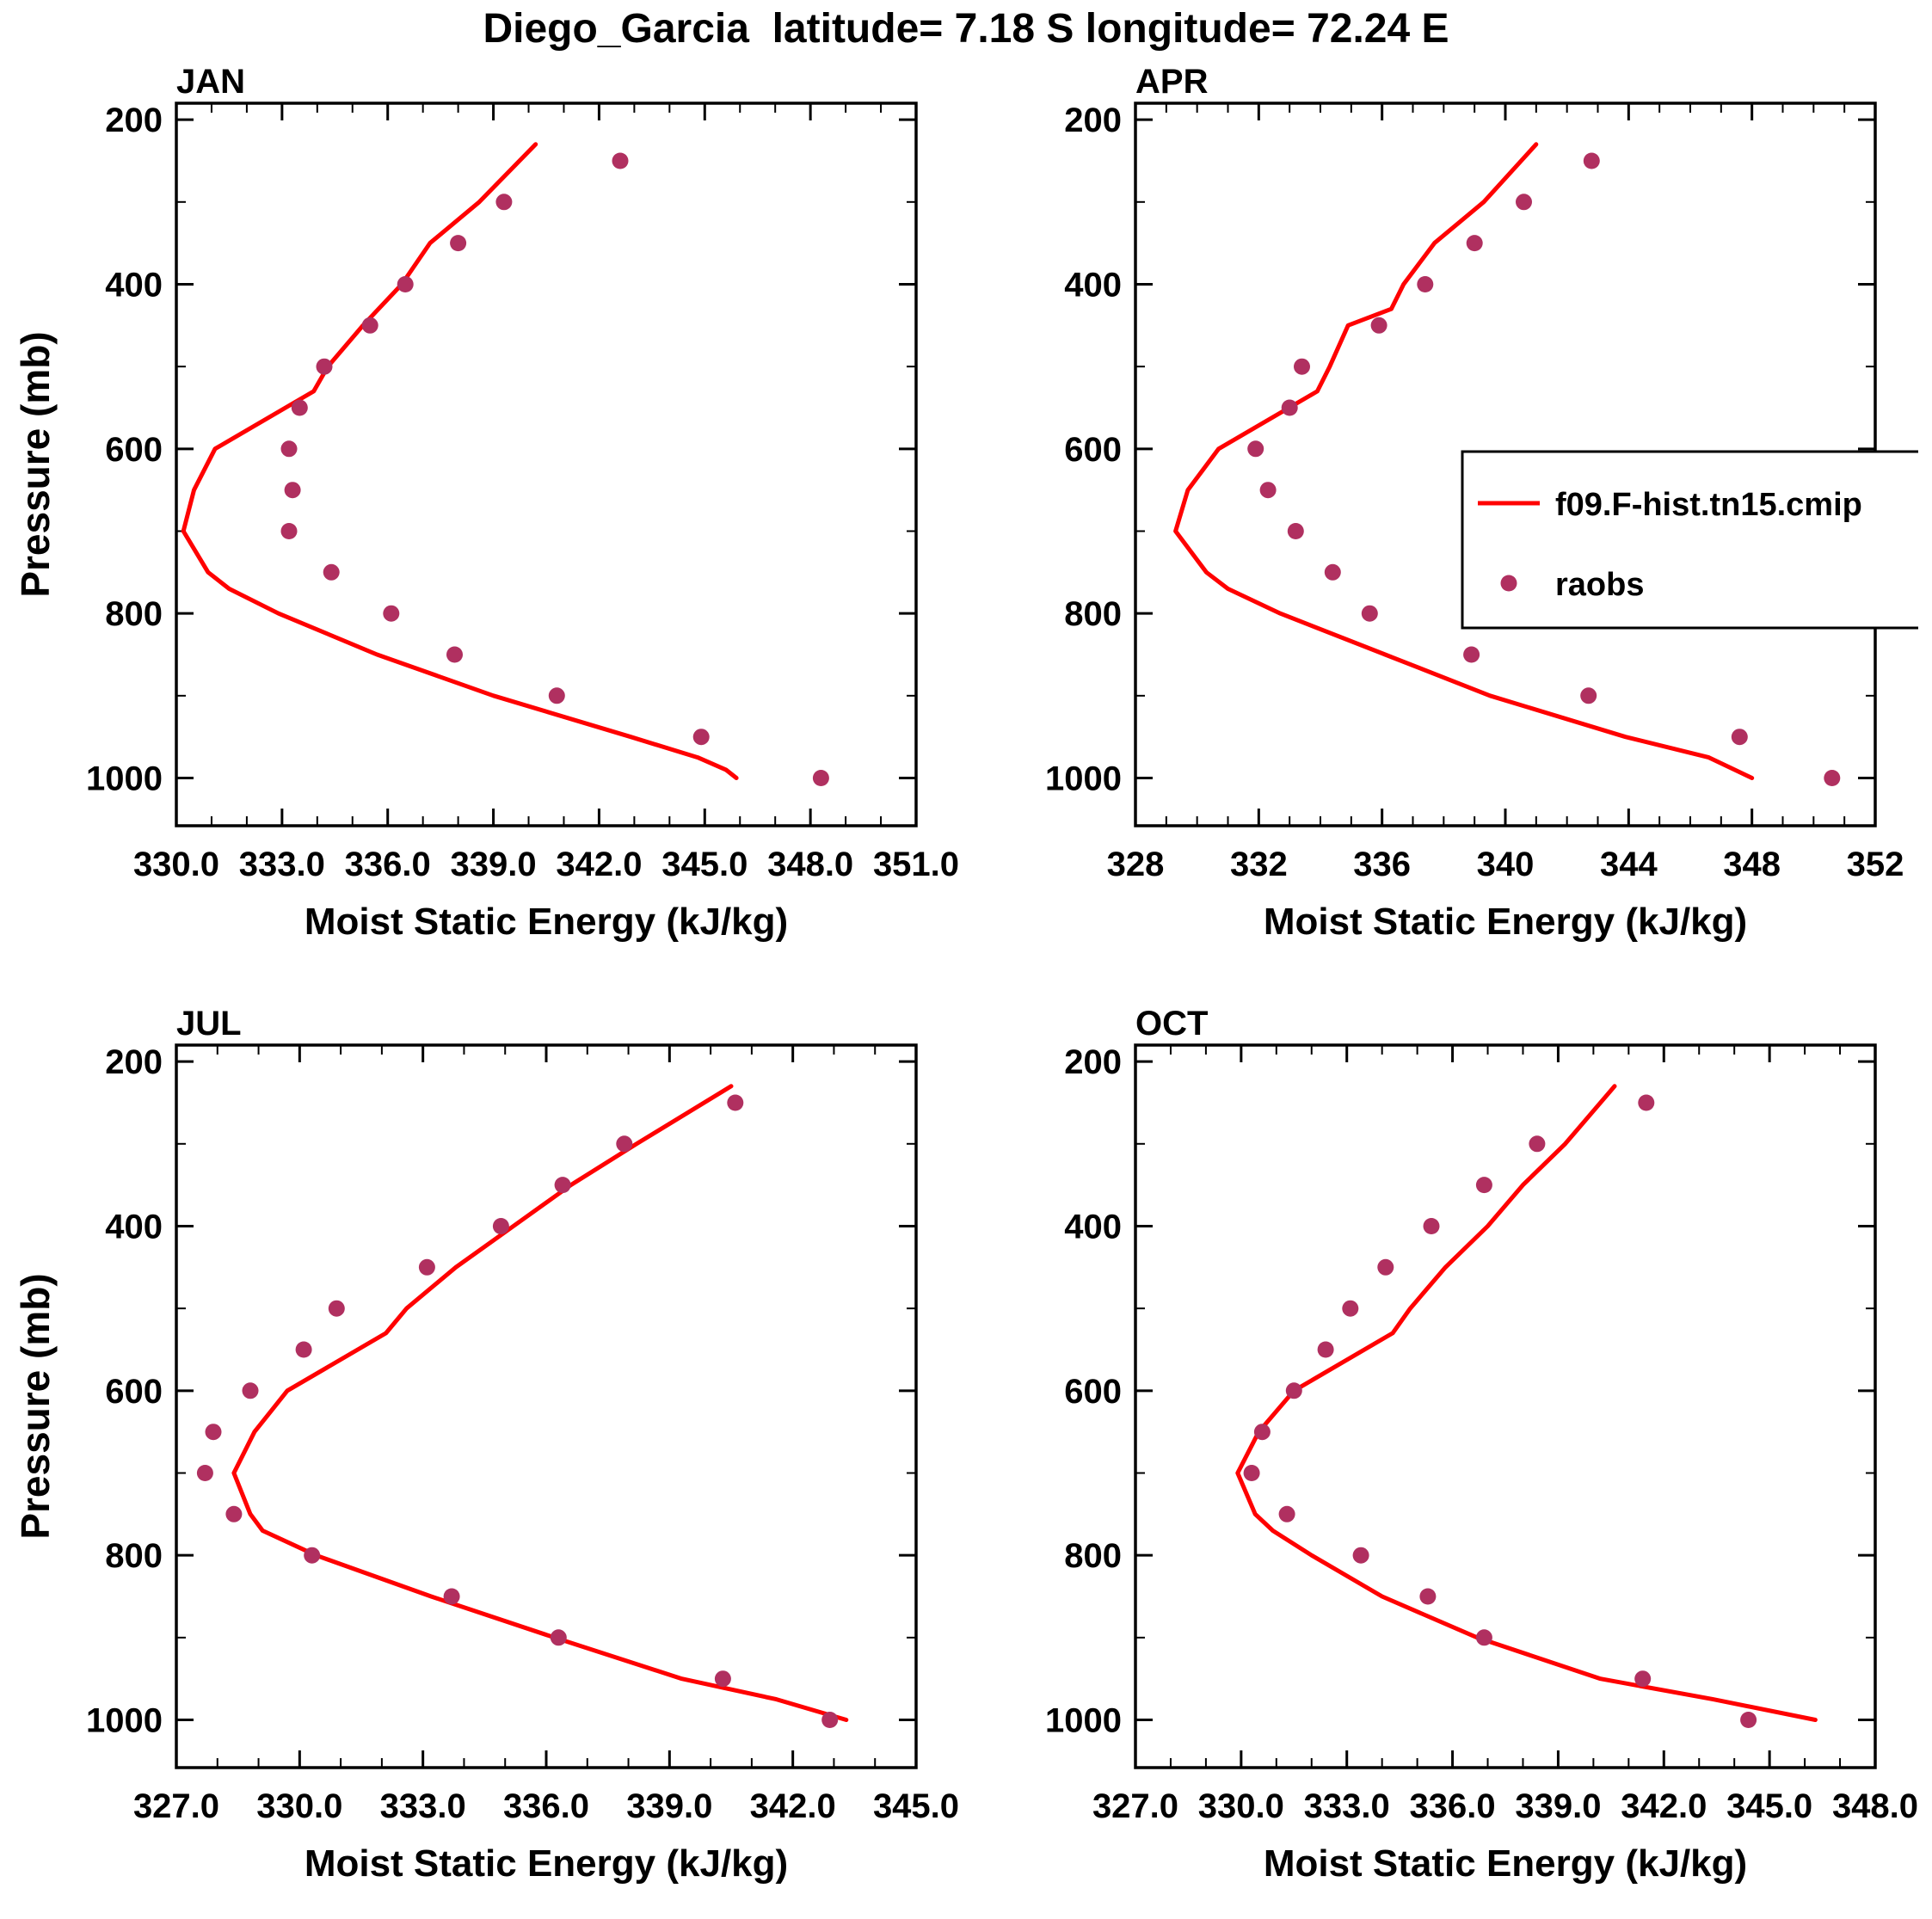  Describe the element at coordinates (1136, 864) in the screenshot. I see `x-tick-label: 328` at that location.